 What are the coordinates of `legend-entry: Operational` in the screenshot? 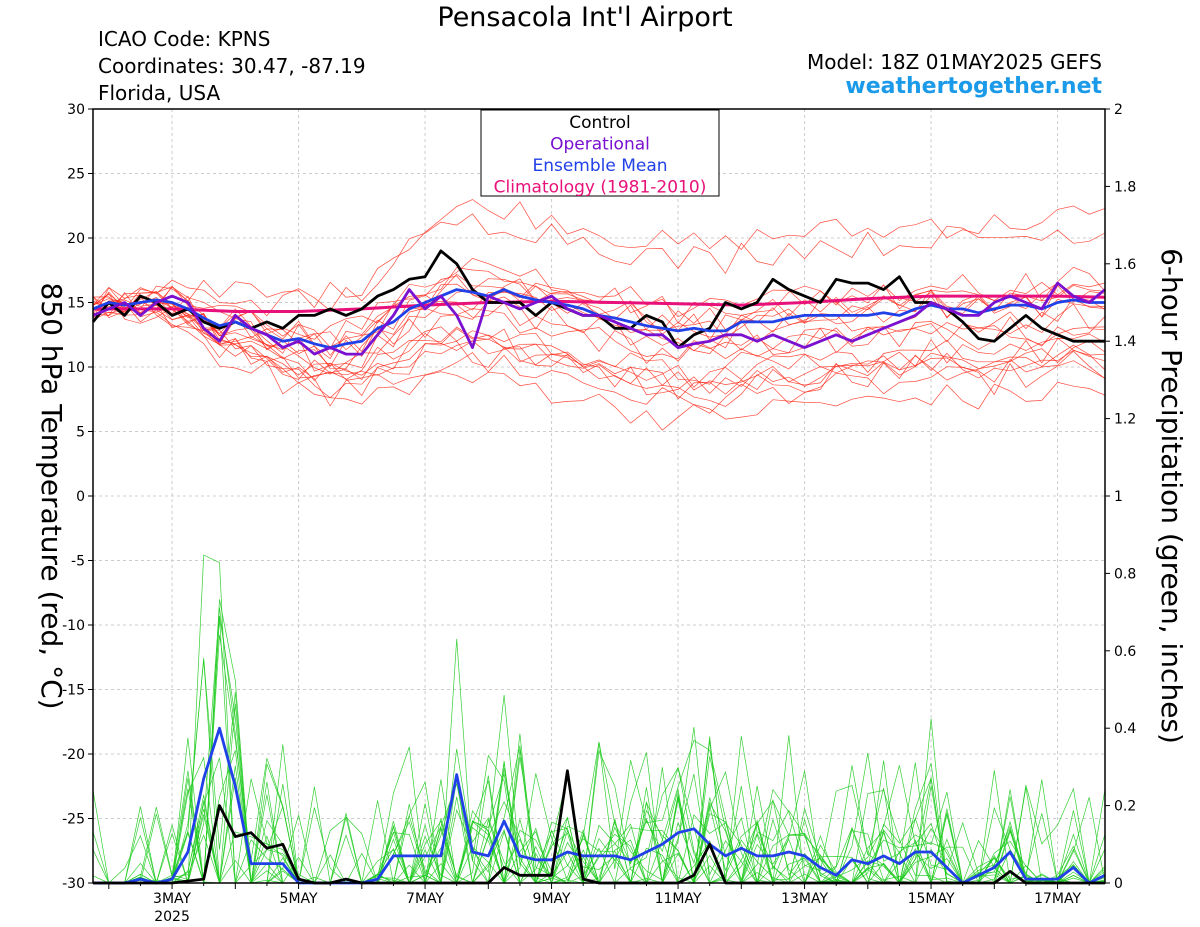 It's located at (600, 145).